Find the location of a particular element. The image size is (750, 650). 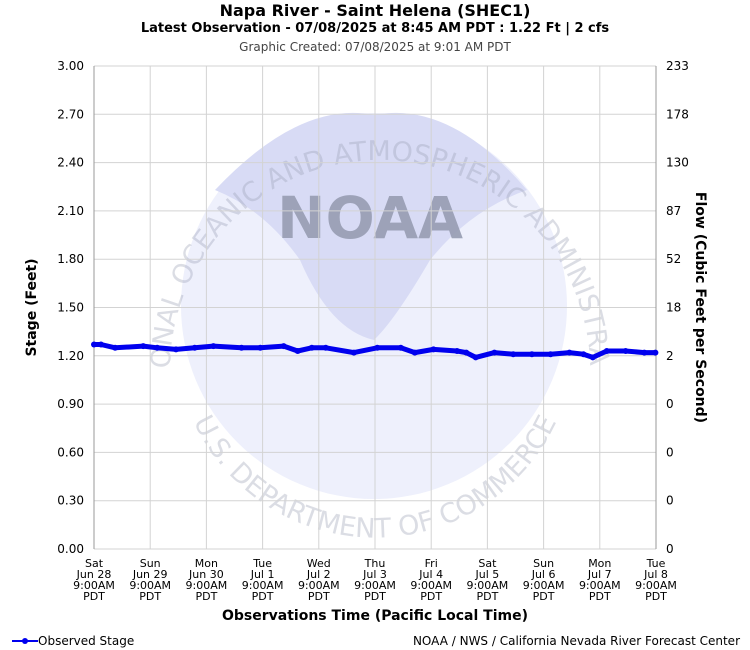

y-tick-label: 2.70 is located at coordinates (70, 114).